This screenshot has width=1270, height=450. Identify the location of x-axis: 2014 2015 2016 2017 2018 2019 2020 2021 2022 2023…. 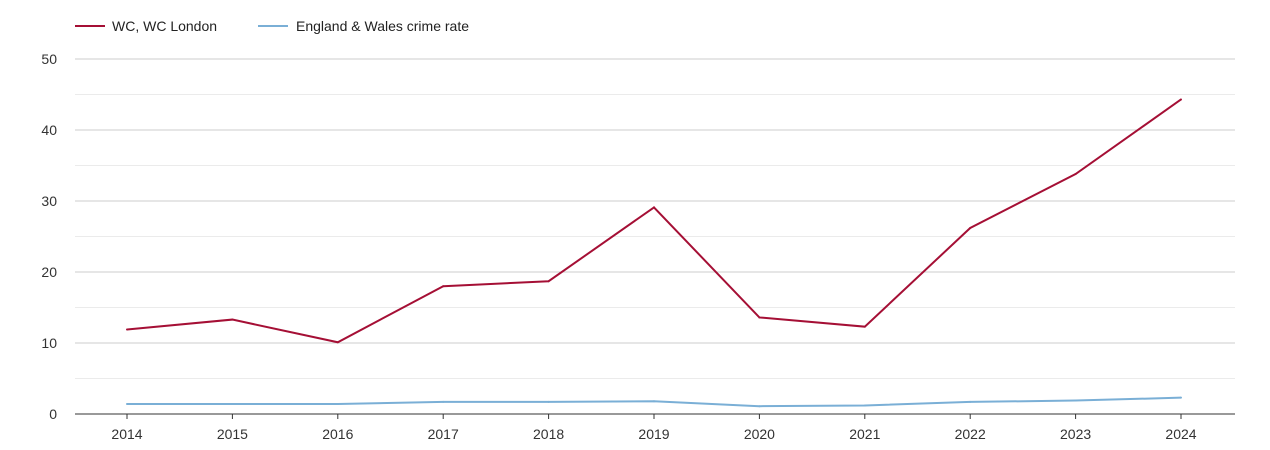
(655, 427).